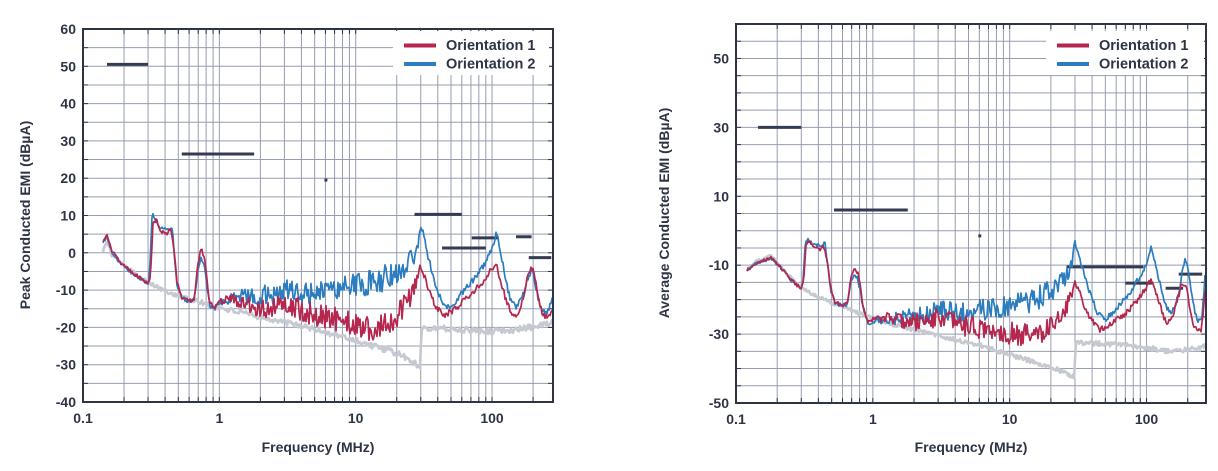 The height and width of the screenshot is (471, 1218). Describe the element at coordinates (68, 178) in the screenshot. I see `y-tick-label: 20` at that location.